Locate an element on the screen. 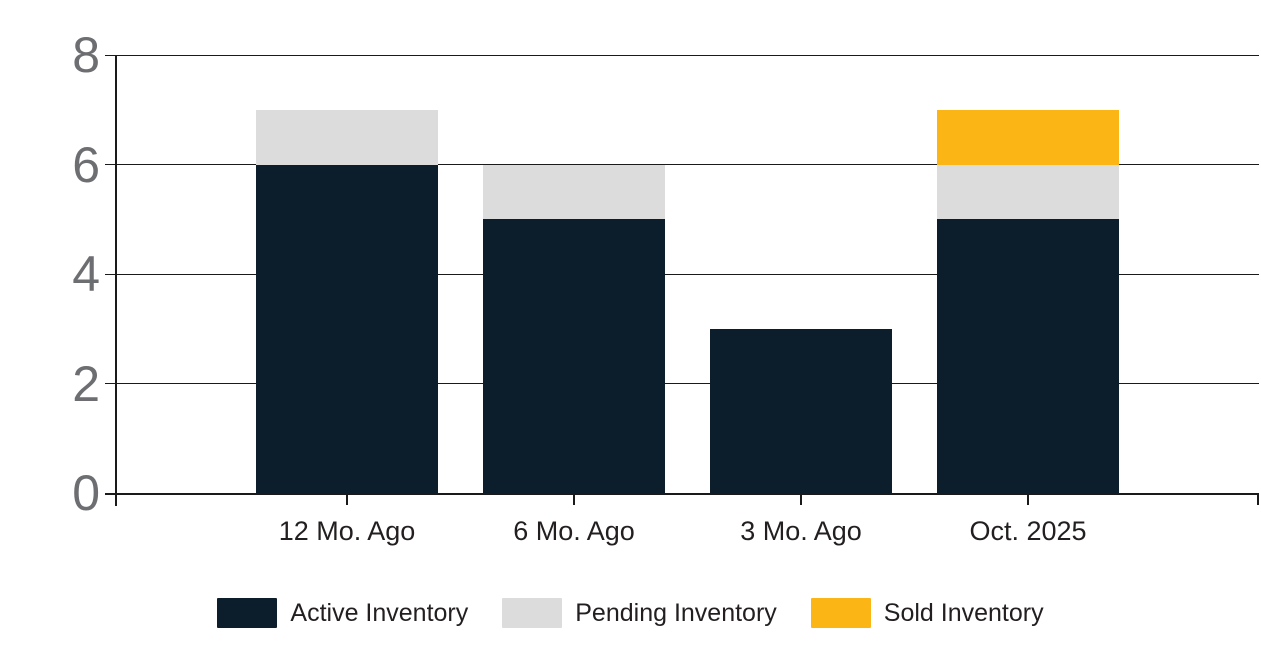 This screenshot has height=663, width=1261. y-tick-label-2: 2 is located at coordinates (86, 383).